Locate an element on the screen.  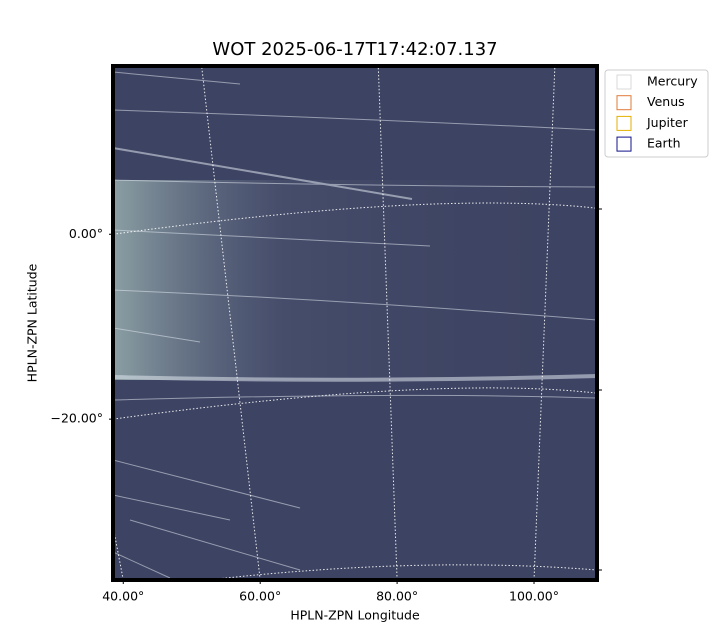
legend-label: Earth is located at coordinates (664, 143).